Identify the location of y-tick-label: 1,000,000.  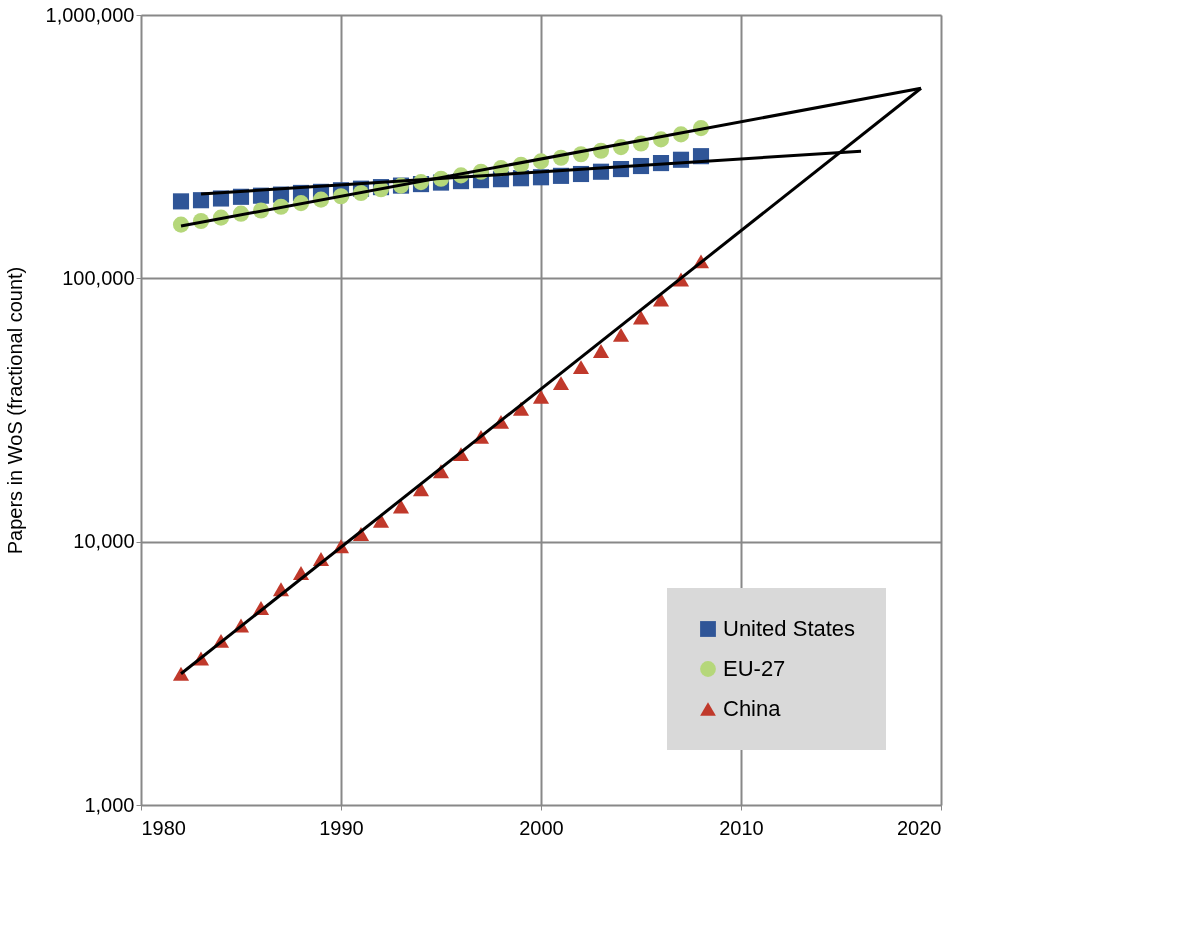
(90, 14).